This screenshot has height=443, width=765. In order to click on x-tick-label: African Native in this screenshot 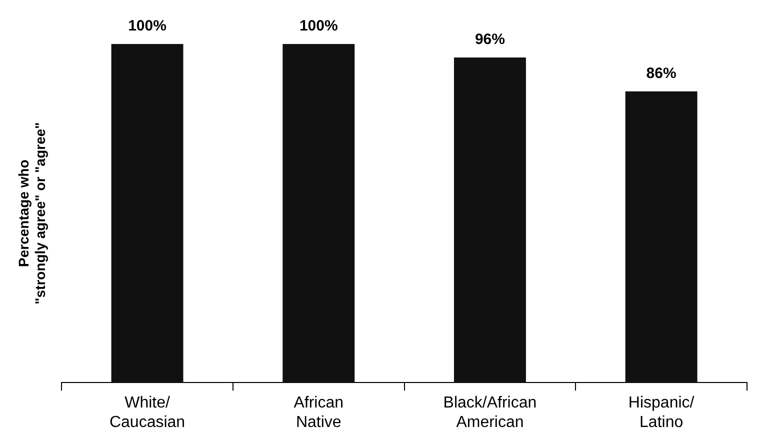, I will do `click(319, 412)`.